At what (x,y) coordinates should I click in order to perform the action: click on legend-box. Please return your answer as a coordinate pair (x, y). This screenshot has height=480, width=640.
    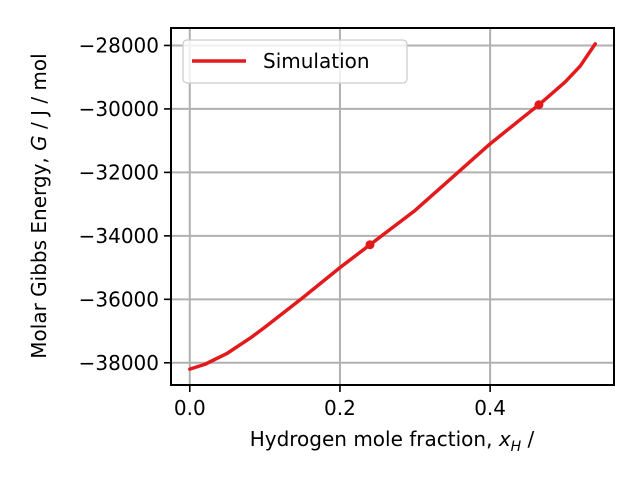
    Looking at the image, I should click on (295, 61).